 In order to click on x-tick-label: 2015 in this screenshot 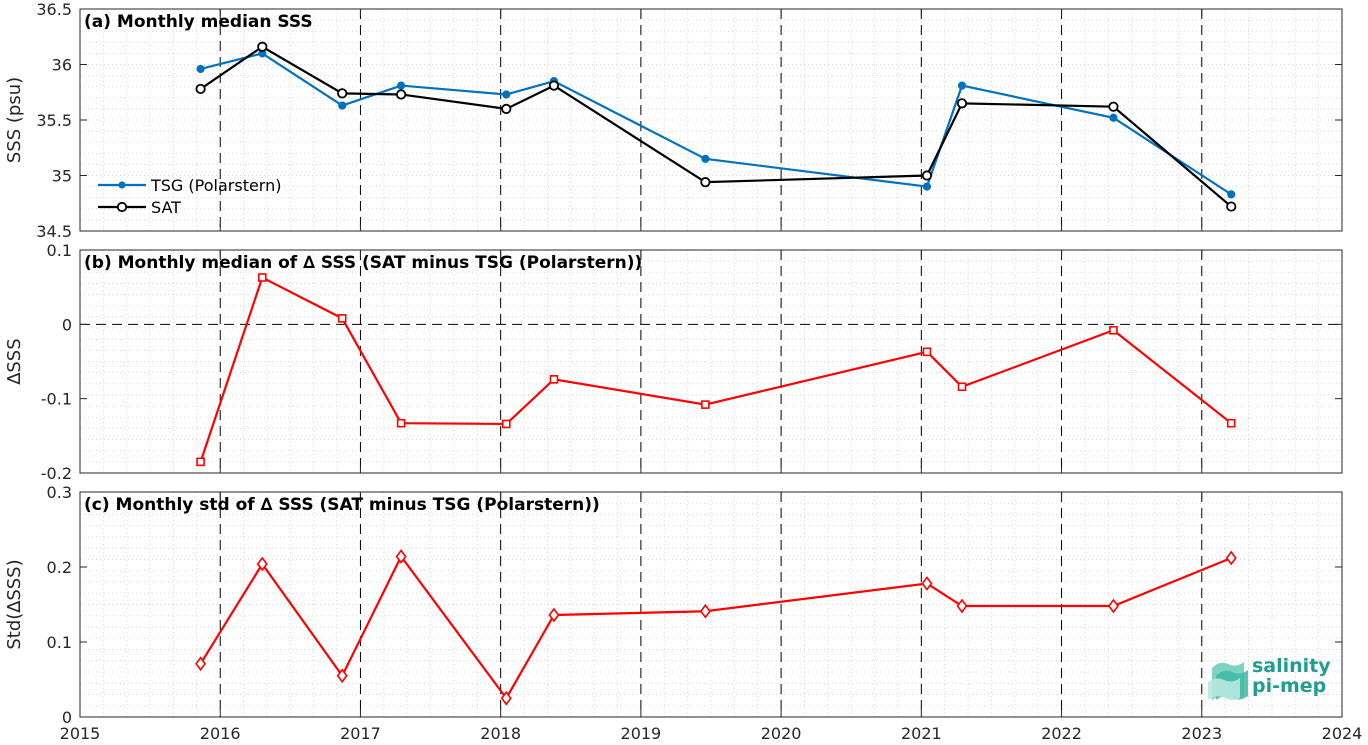, I will do `click(80, 733)`.